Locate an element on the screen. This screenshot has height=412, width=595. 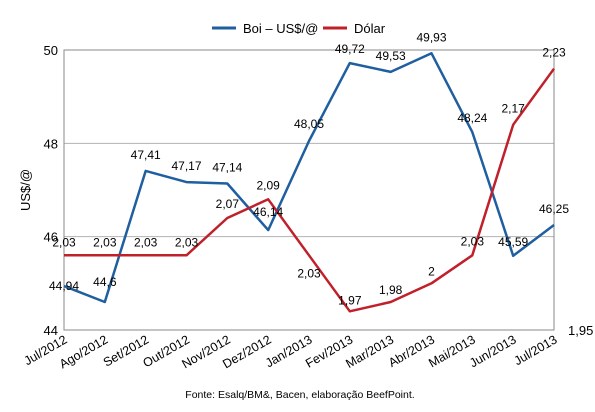
y-tick-label-1: 46 is located at coordinates (51, 237).